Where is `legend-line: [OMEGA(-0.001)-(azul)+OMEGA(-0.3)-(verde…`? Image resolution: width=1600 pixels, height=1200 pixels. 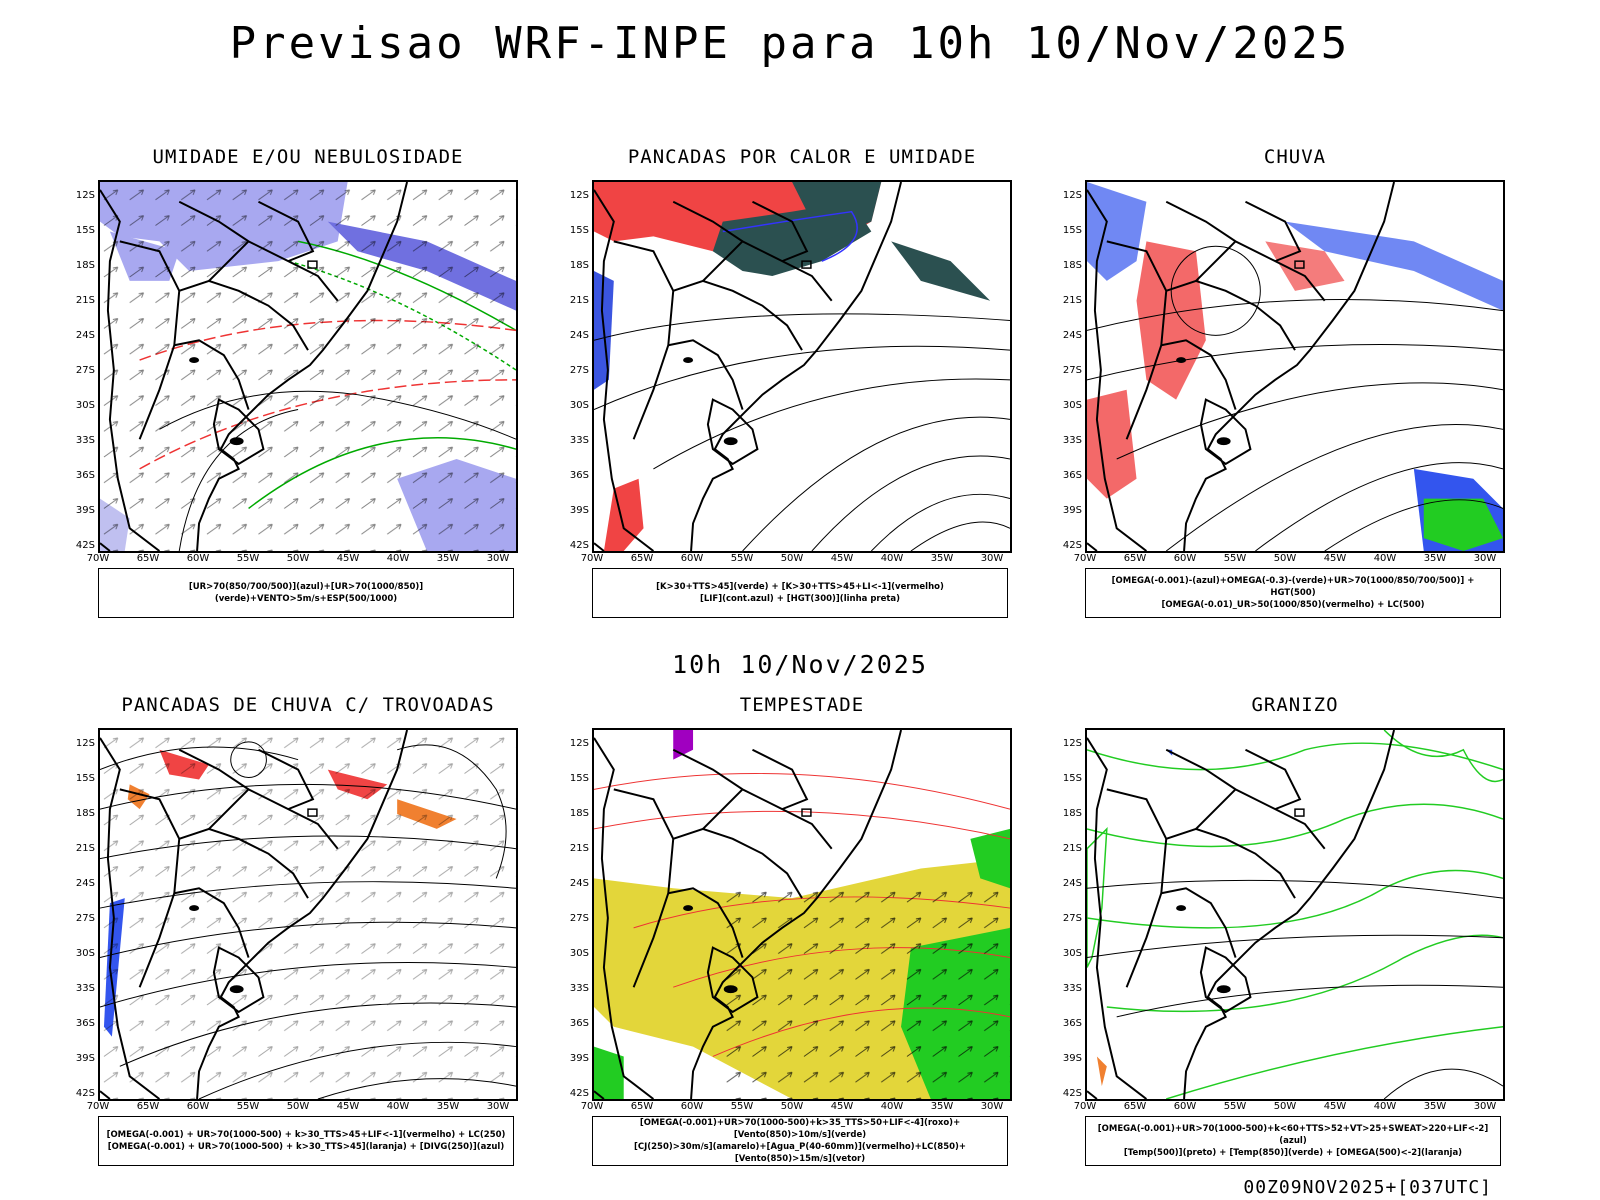 legend-line: [OMEGA(-0.001)-(azul)+OMEGA(-0.3)-(verde… is located at coordinates (1293, 587).